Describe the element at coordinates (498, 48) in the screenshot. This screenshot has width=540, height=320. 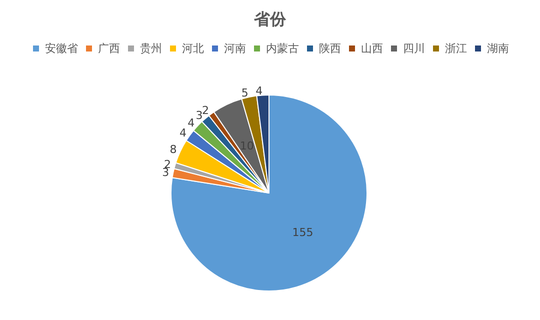
I see `legend-label: 湖南` at that location.